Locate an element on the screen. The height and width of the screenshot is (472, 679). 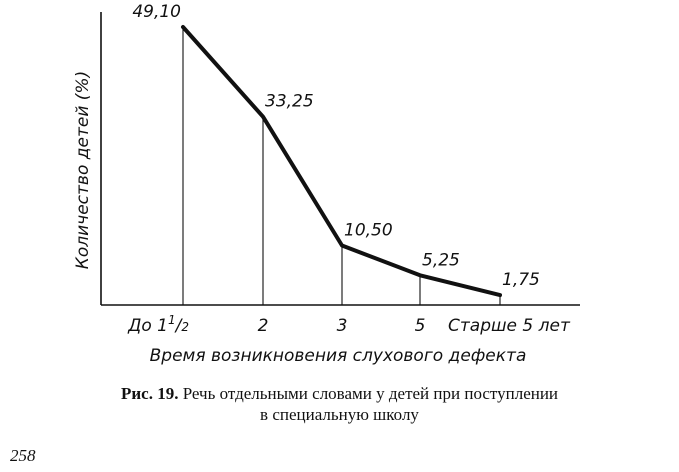
x-tick-label: 3 is located at coordinates (342, 326).